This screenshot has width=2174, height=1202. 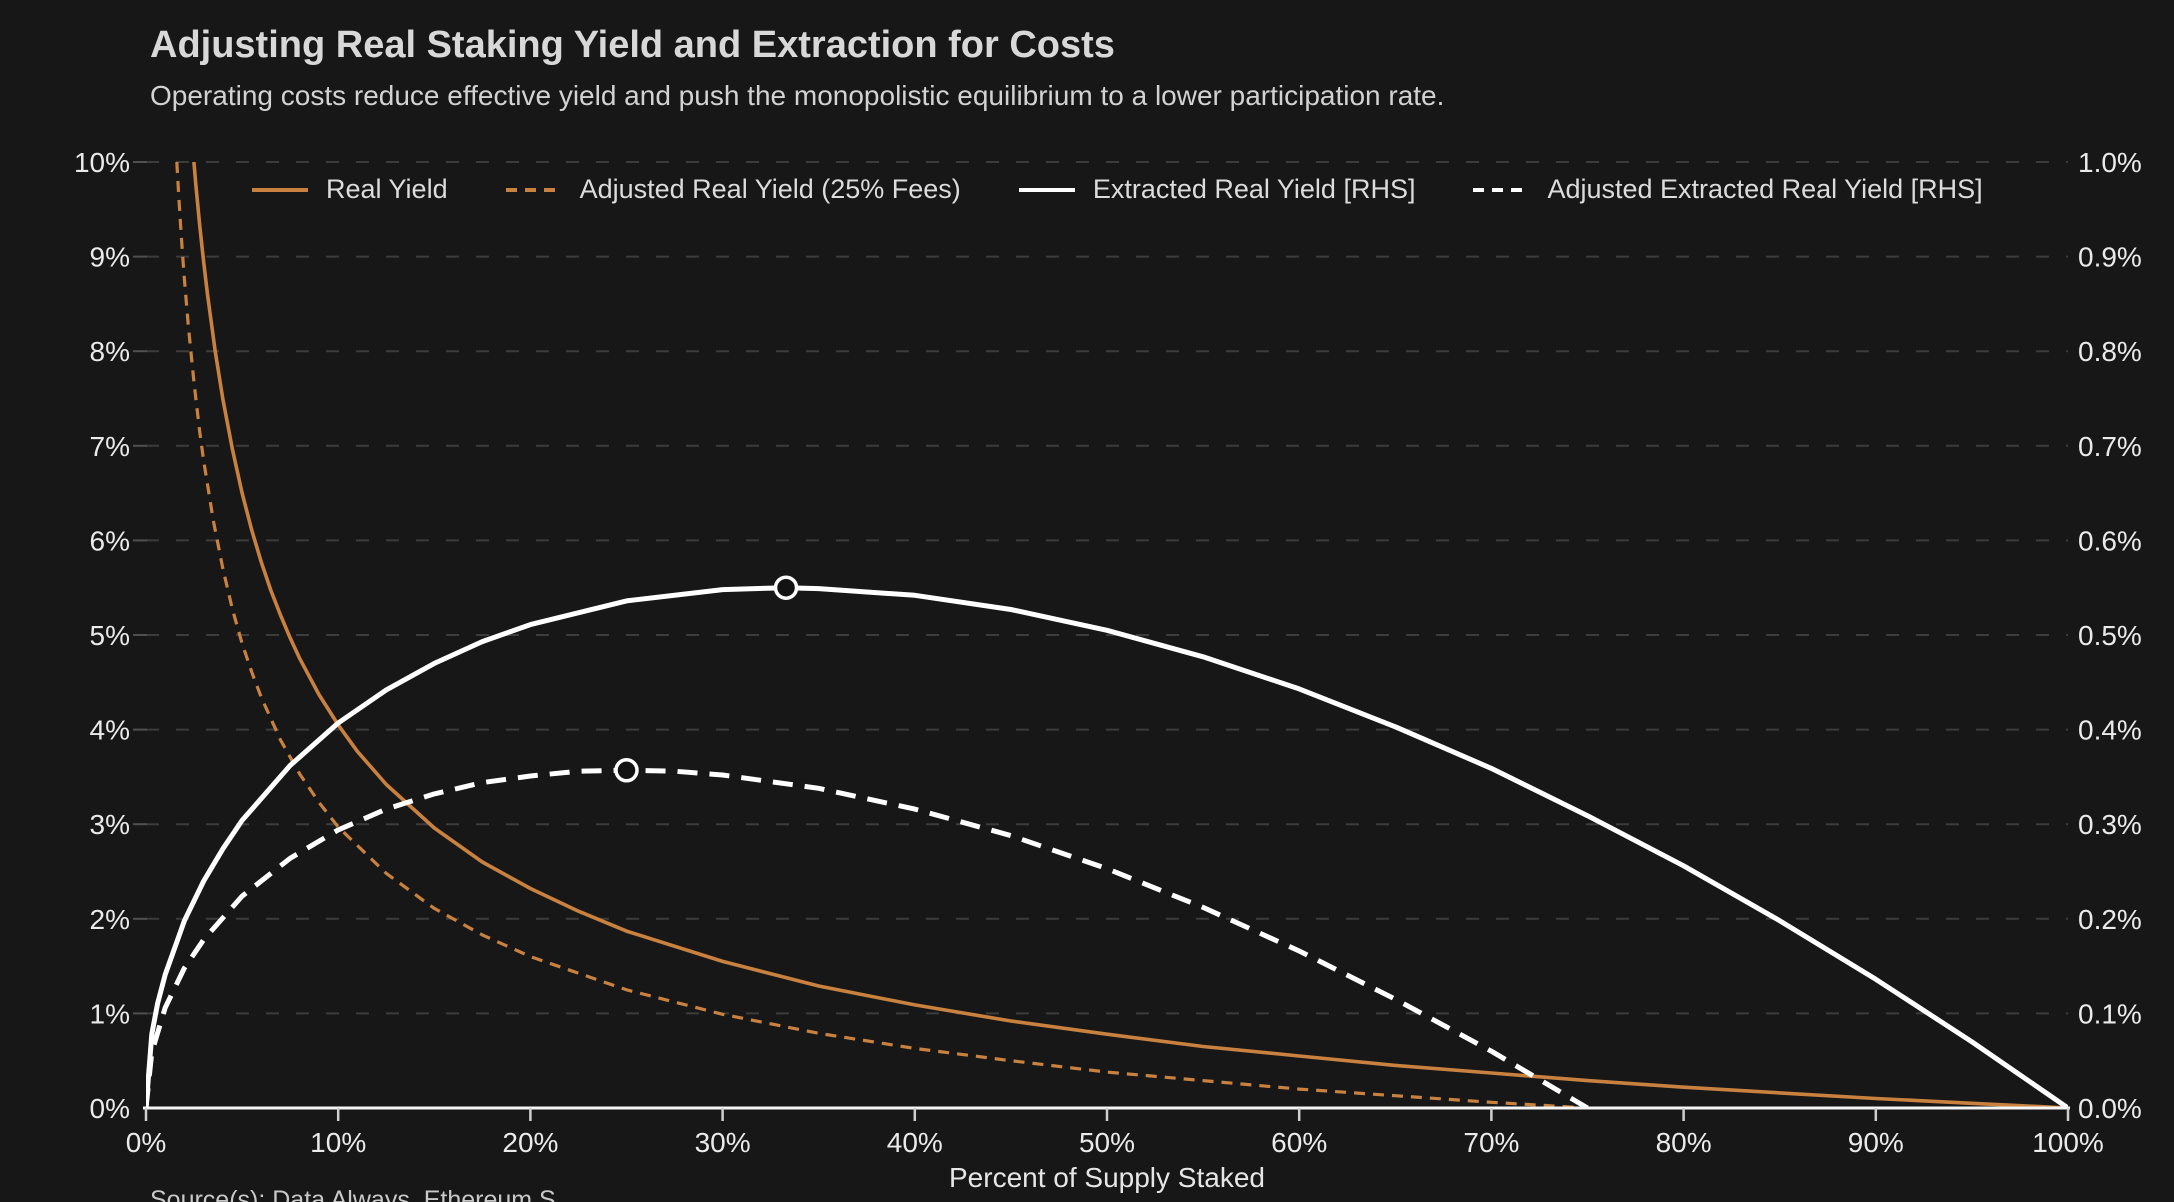 I want to click on y-axis-left-tick-label: 1%, so click(x=110, y=1013).